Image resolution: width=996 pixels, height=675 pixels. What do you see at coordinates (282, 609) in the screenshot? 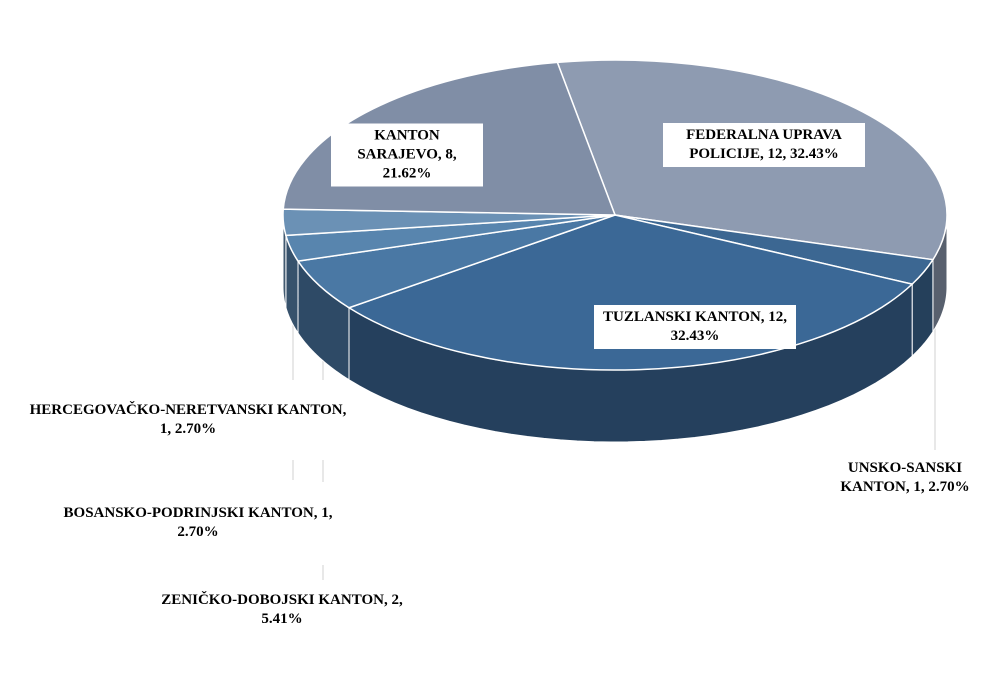
I see `slice-label: ZENIČKO-DOBOJSKI KANTON, 2, 5.41%` at bounding box center [282, 609].